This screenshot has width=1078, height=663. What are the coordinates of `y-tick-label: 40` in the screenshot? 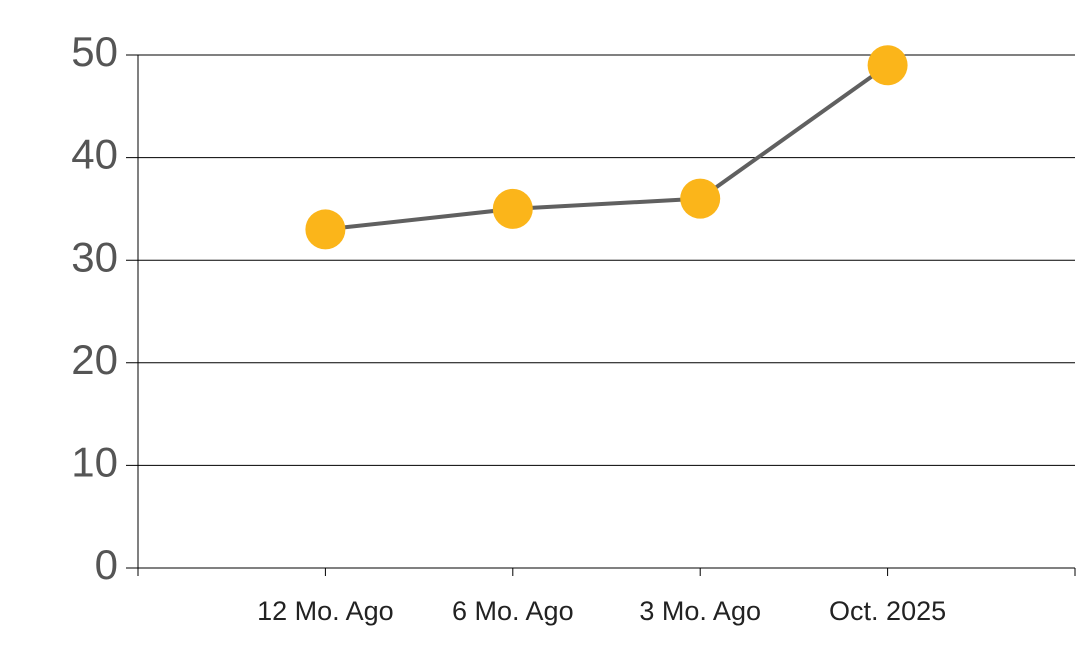 It's located at (94, 154).